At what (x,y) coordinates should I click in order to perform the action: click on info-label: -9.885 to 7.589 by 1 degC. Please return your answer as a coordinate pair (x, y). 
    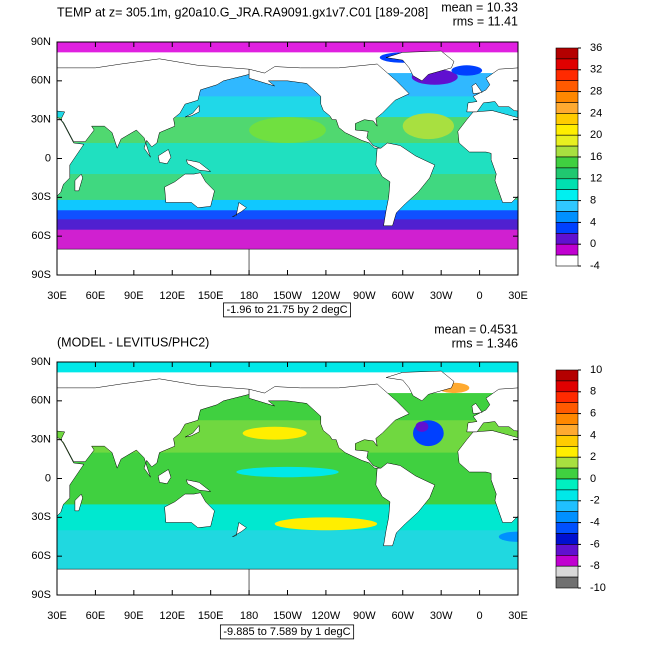
    Looking at the image, I should click on (286, 632).